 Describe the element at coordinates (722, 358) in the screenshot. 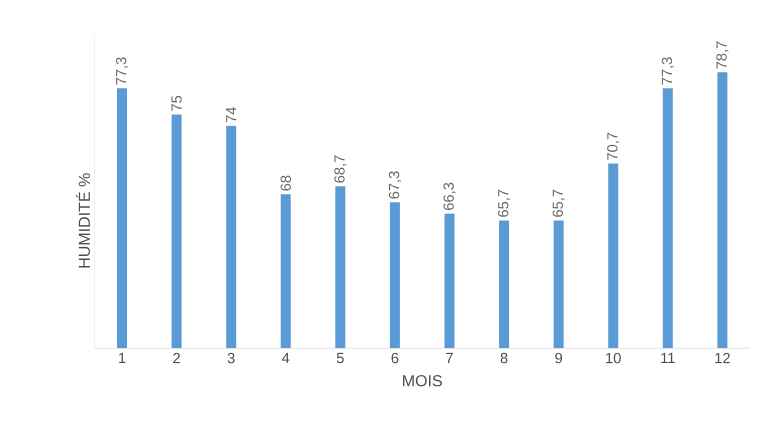

I see `x-tick-label: 12` at that location.